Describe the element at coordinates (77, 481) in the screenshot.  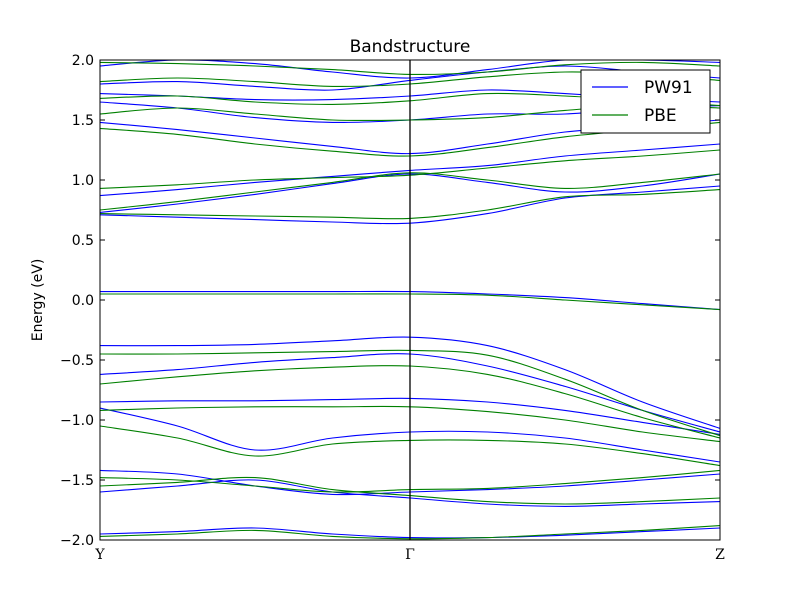
I see `y-tick-label: −1.5` at that location.